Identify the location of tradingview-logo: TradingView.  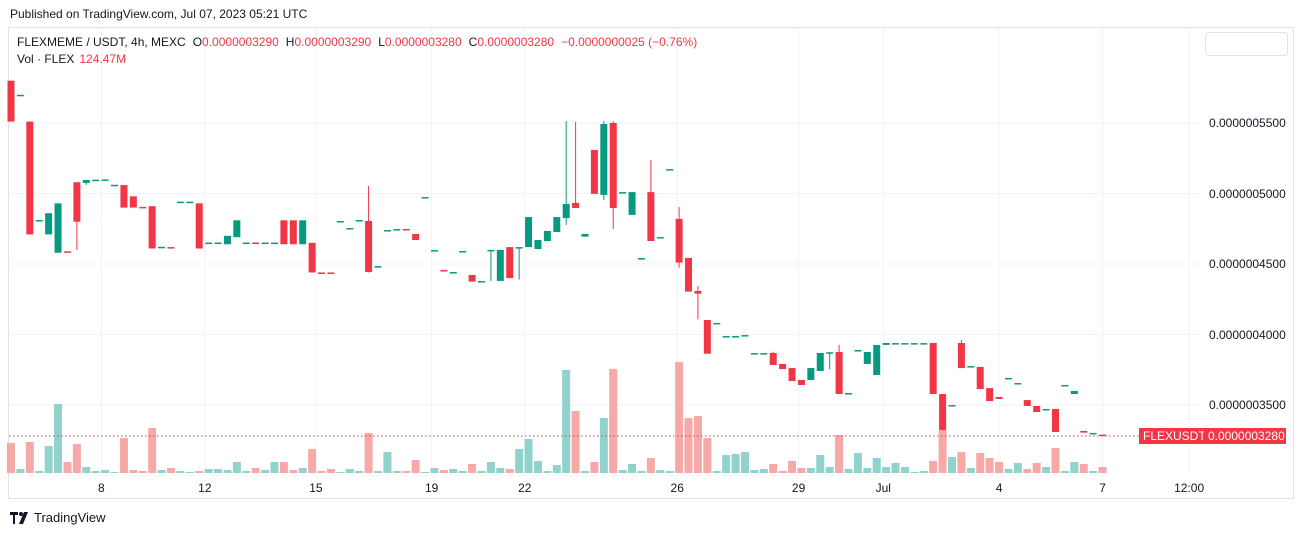
(58, 517).